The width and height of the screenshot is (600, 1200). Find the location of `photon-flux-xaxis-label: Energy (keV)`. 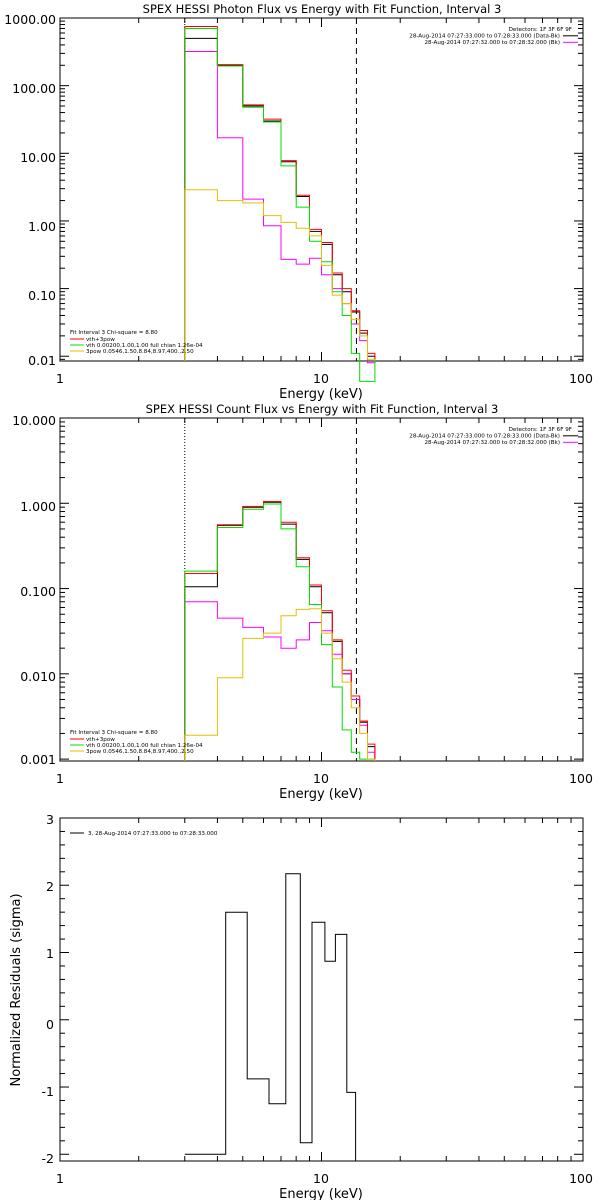

photon-flux-xaxis-label: Energy (keV) is located at coordinates (321, 394).